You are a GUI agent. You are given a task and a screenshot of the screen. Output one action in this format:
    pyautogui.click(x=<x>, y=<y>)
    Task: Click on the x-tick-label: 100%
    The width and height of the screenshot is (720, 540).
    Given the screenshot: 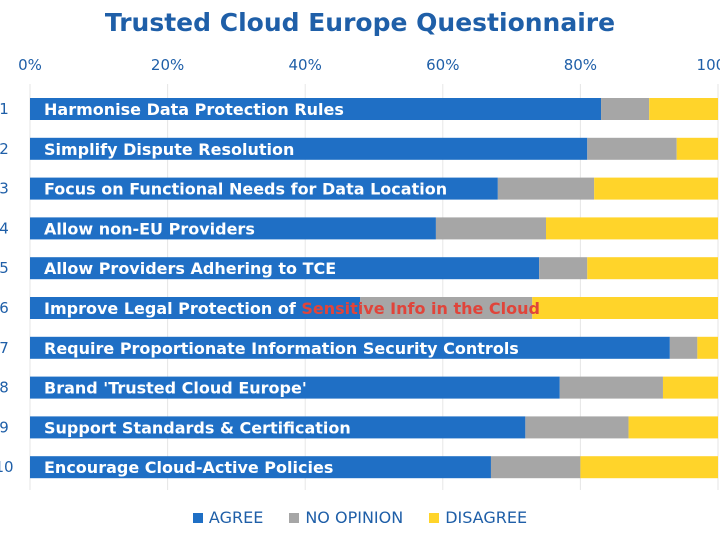 What is the action you would take?
    pyautogui.click(x=708, y=65)
    